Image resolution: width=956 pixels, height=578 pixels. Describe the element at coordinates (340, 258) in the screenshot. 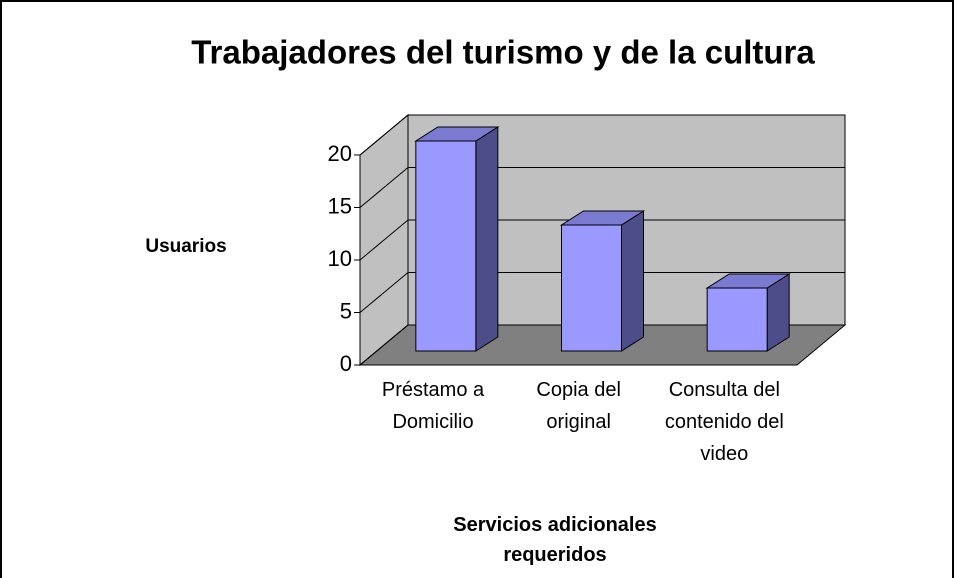

I see `y-tick-label: 10` at that location.